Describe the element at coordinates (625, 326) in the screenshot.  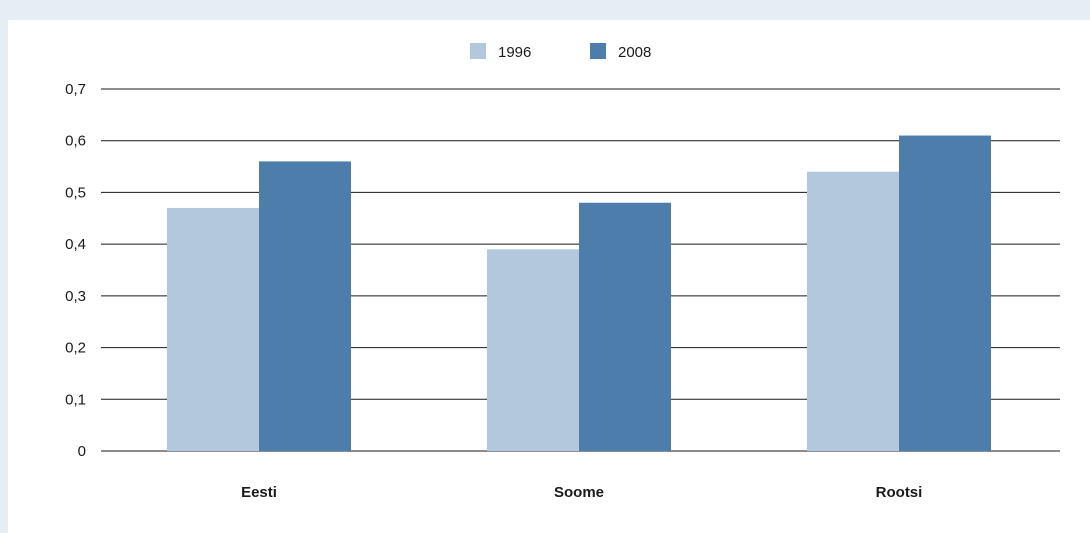
I see `bar-soome-2008` at that location.